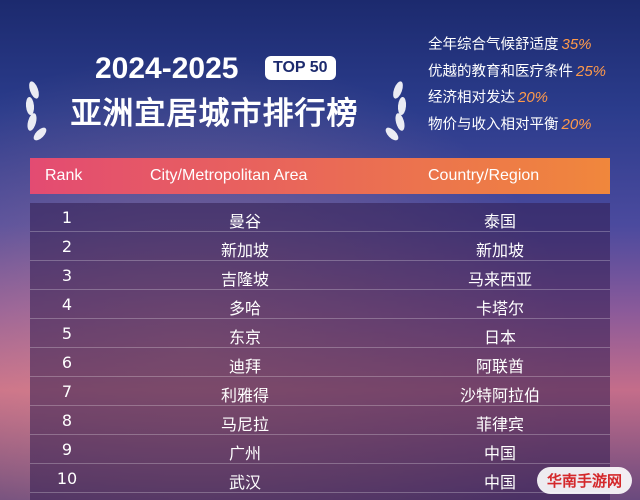 The image size is (640, 500). I want to click on criterion-name: 物价与收入相对平衡, so click(493, 124).